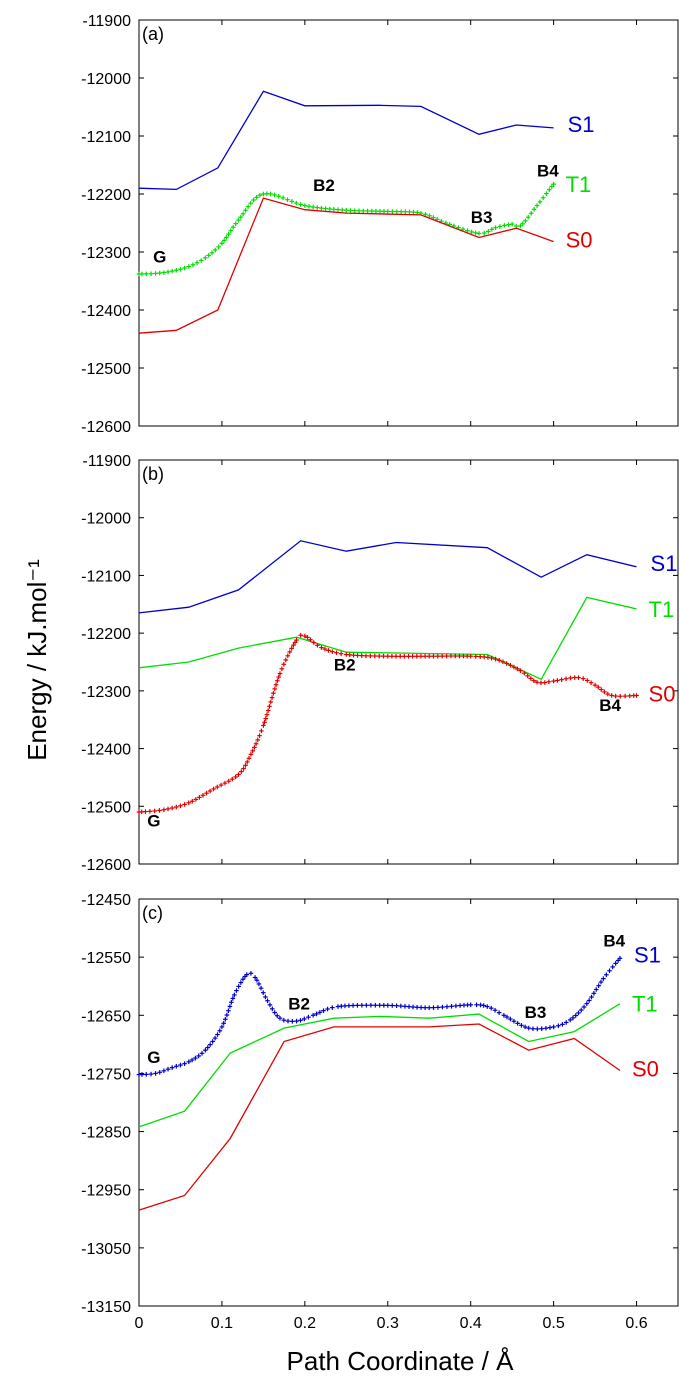  I want to click on series-line-T1, so click(379, 1065).